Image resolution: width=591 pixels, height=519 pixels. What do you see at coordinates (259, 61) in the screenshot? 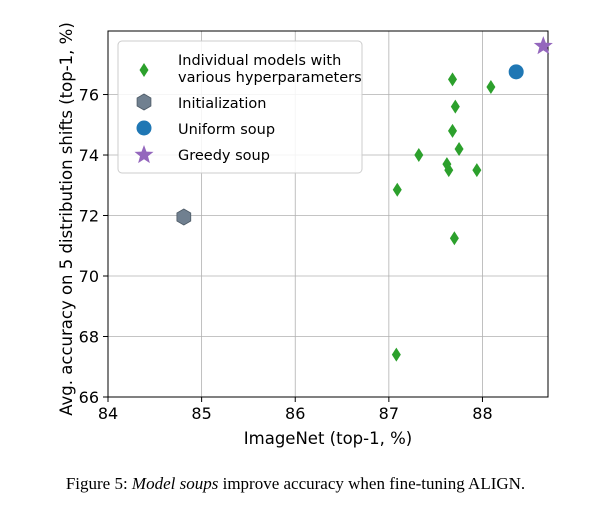
I see `legend-label: Individual models with` at bounding box center [259, 61].